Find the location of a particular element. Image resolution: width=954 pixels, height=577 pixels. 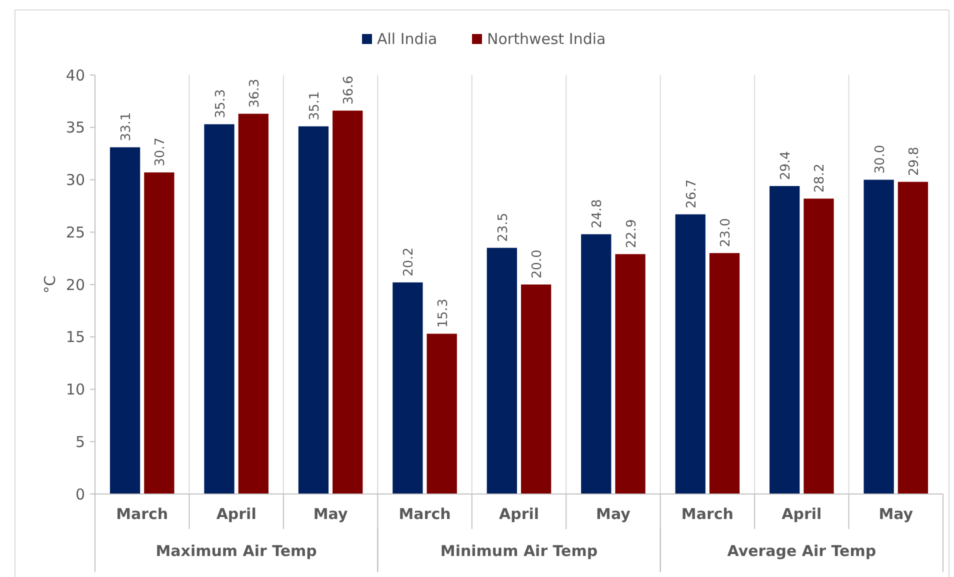

y-tick-label: 5 is located at coordinates (80, 441).